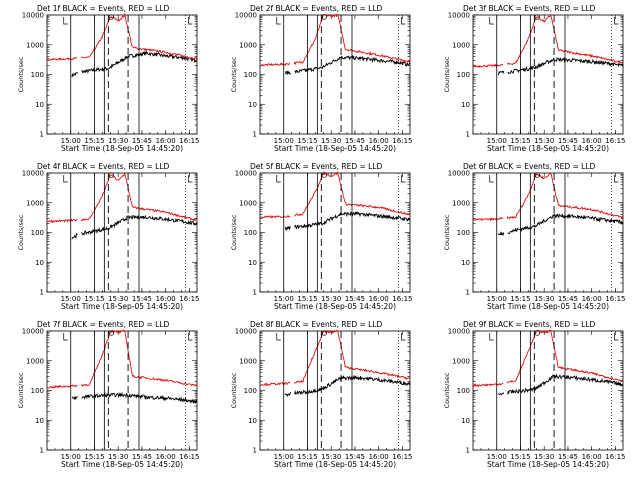 The width and height of the screenshot is (640, 480). Describe the element at coordinates (529, 324) in the screenshot. I see `panel-title: Det 9f BLACK = Events, RED = LLD` at that location.